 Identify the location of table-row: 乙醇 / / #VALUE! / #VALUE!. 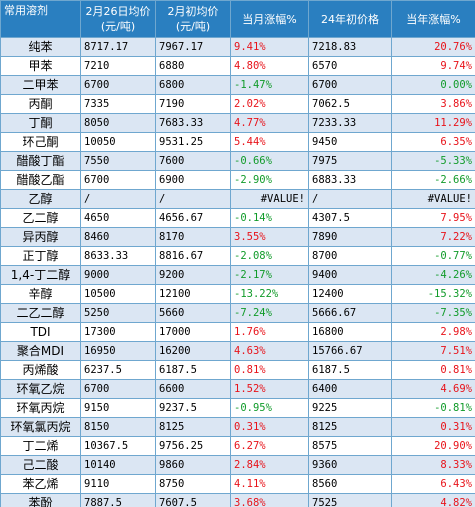
(237, 199).